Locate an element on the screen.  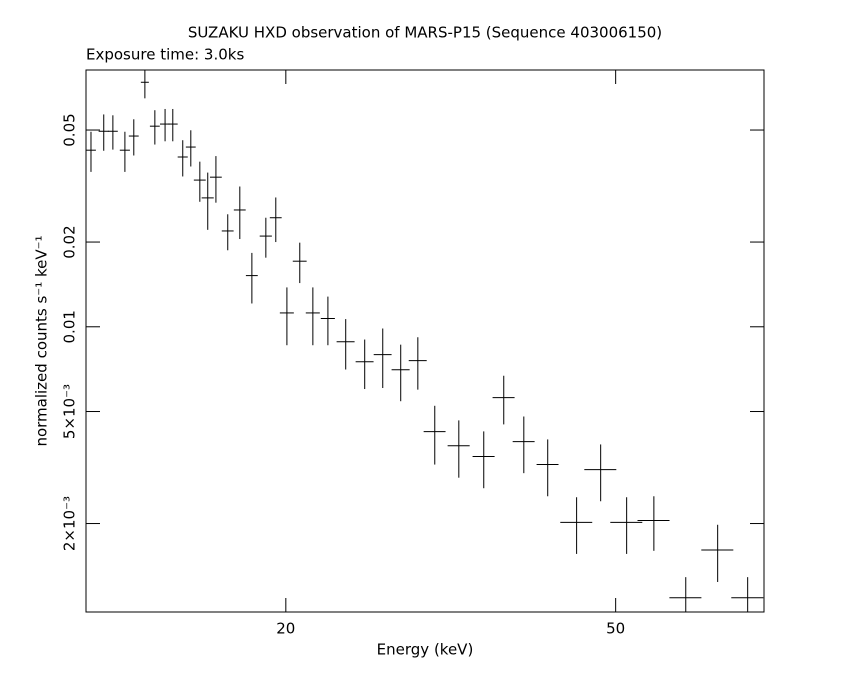
y-tick-label: 2×10⁻³ is located at coordinates (70, 523).